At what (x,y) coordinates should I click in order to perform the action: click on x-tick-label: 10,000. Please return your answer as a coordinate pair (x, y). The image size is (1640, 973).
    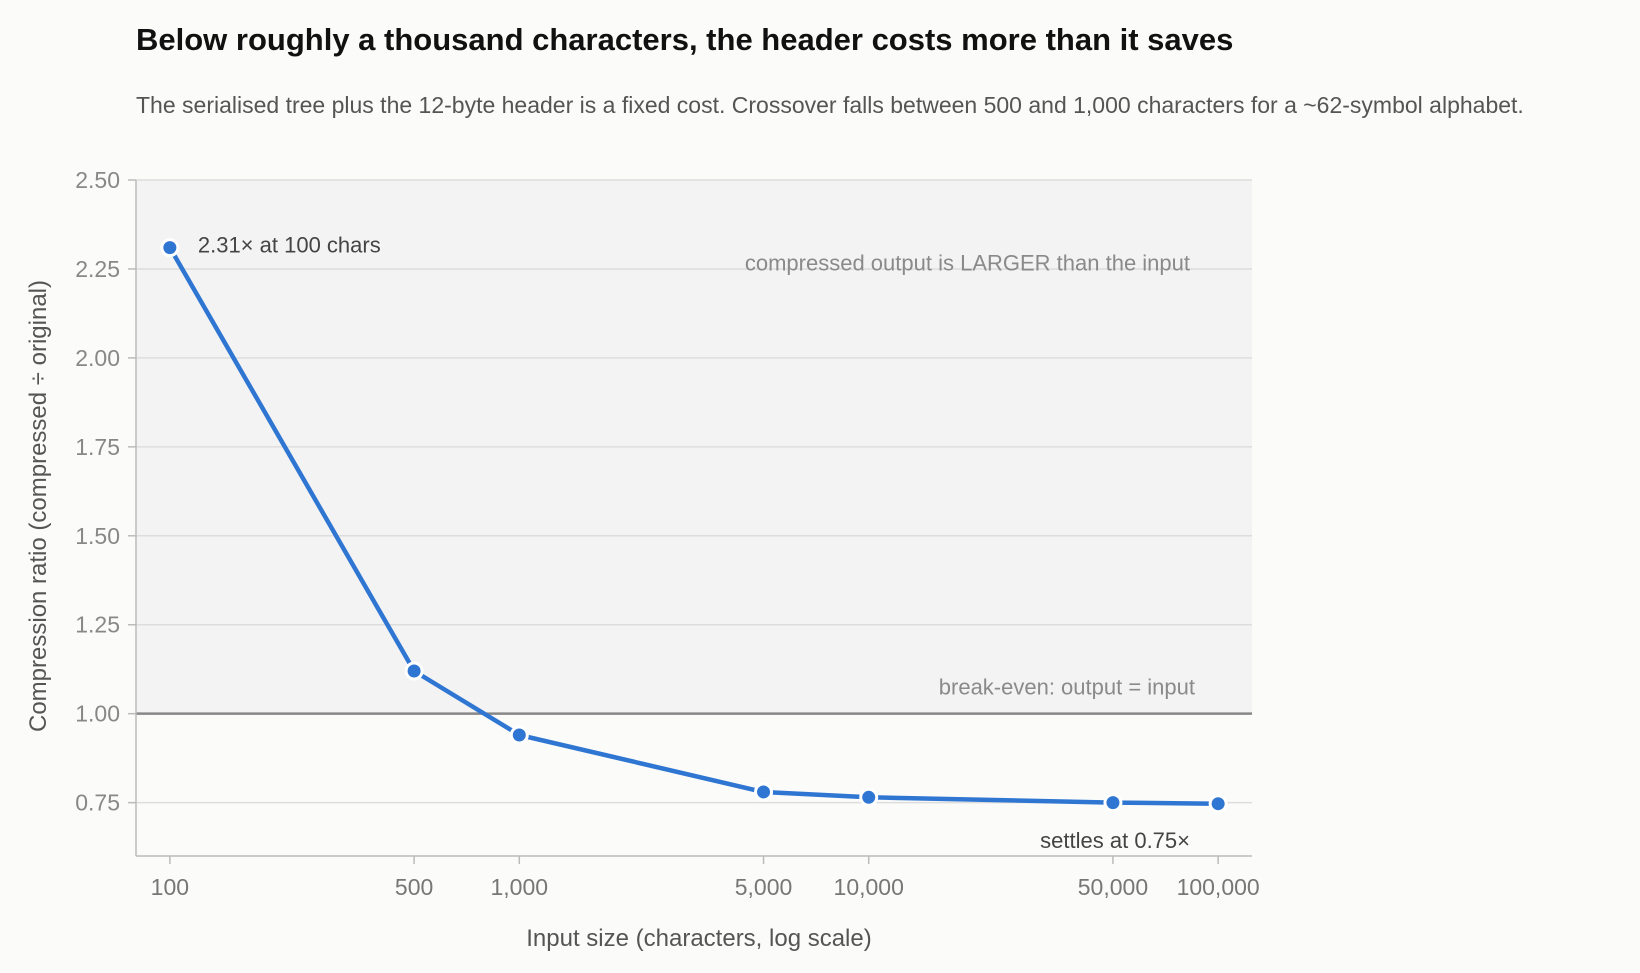
    Looking at the image, I should click on (869, 887).